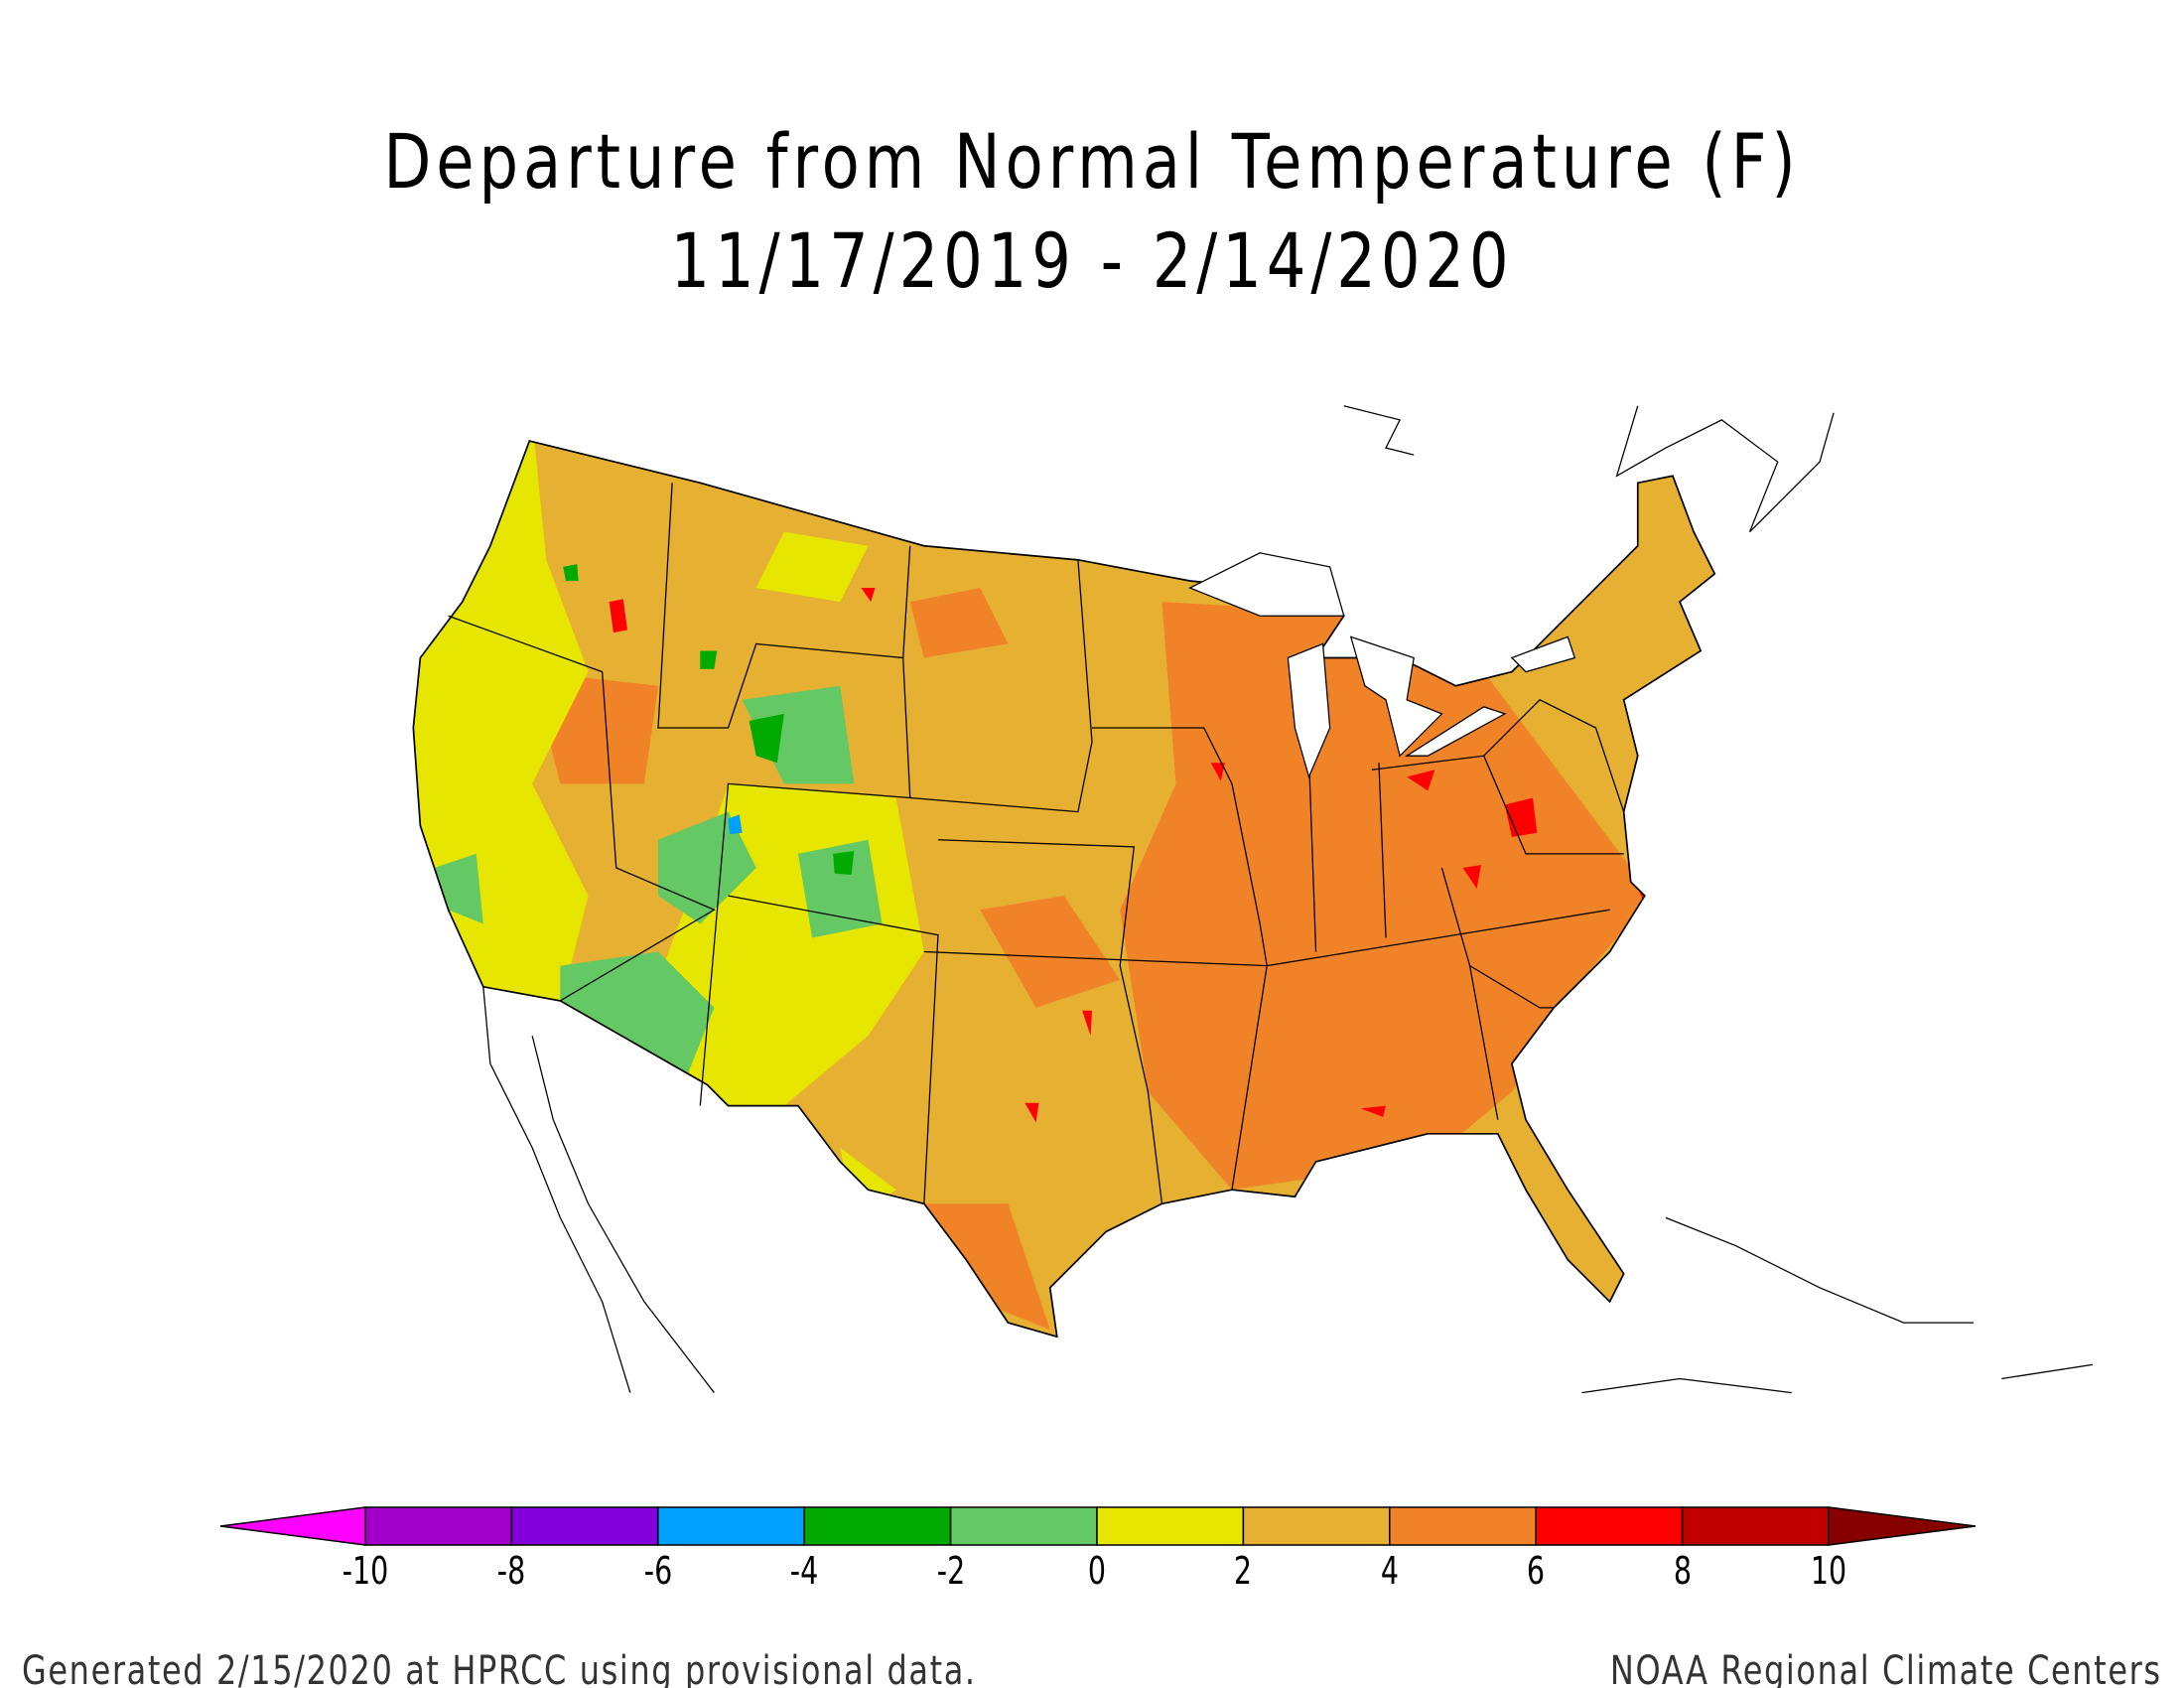 Image resolution: width=2184 pixels, height=1688 pixels. Describe the element at coordinates (950, 1571) in the screenshot. I see `legend-tick-label: -2` at that location.